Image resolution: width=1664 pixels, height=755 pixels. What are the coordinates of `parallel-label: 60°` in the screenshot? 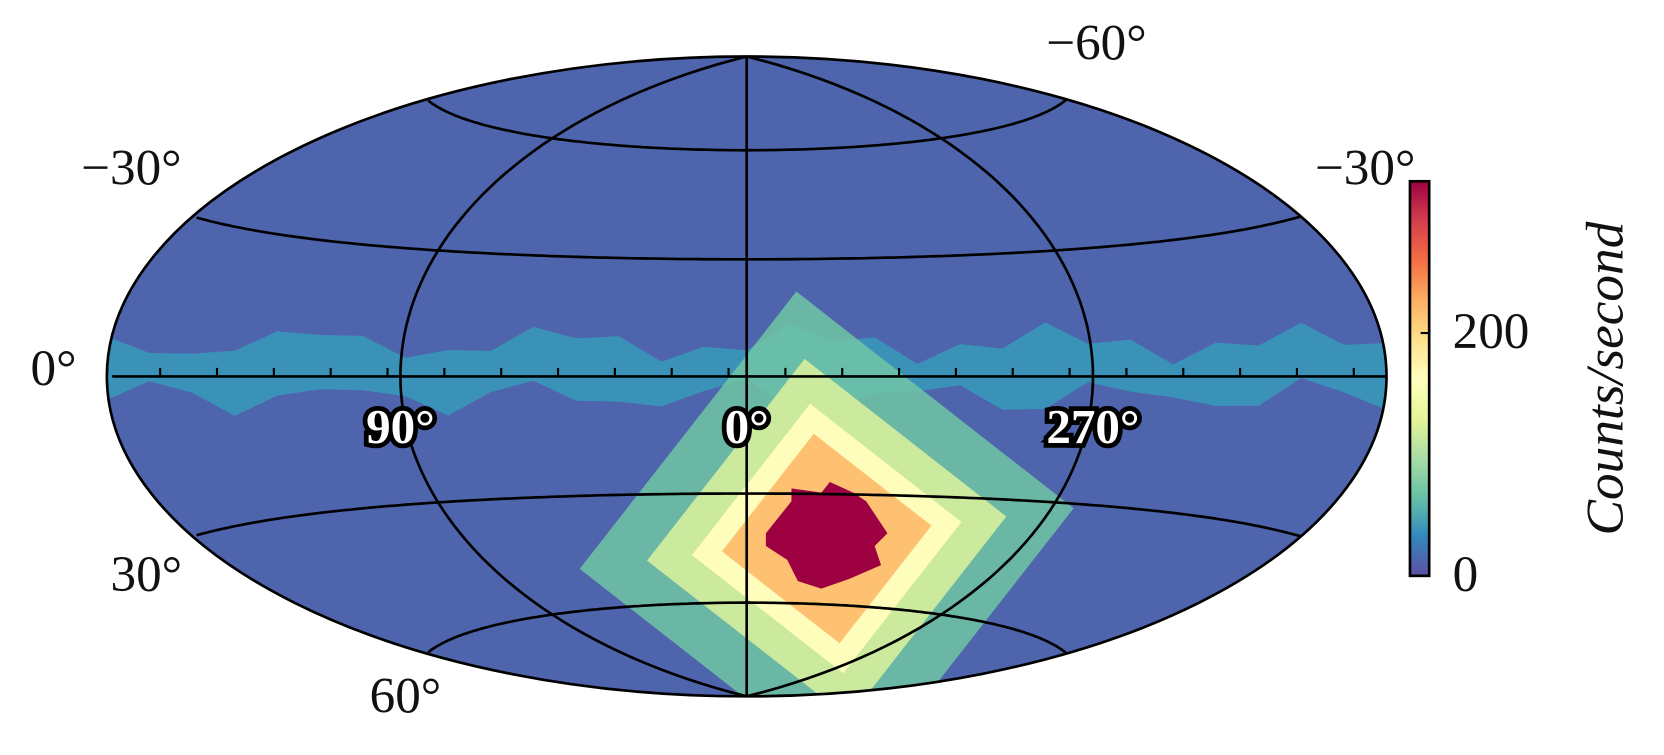 It's located at (406, 695).